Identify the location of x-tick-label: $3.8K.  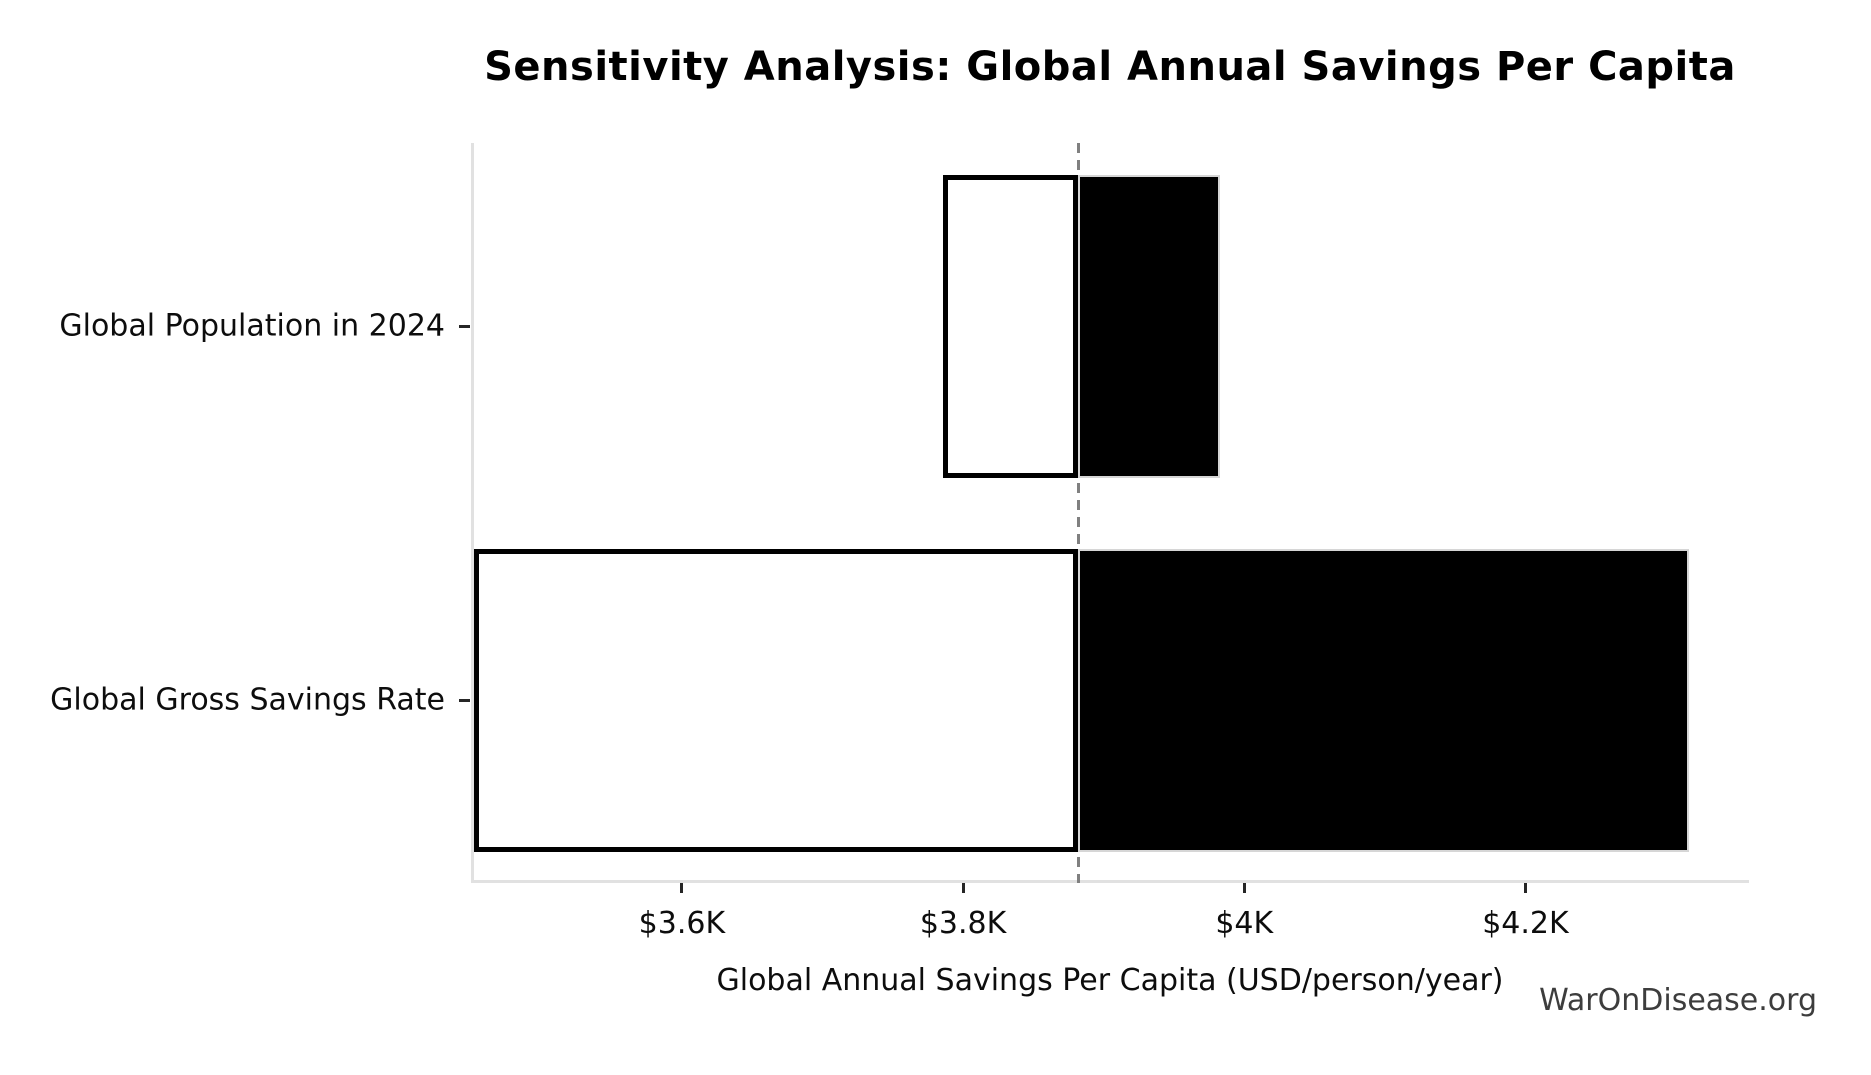
(963, 923).